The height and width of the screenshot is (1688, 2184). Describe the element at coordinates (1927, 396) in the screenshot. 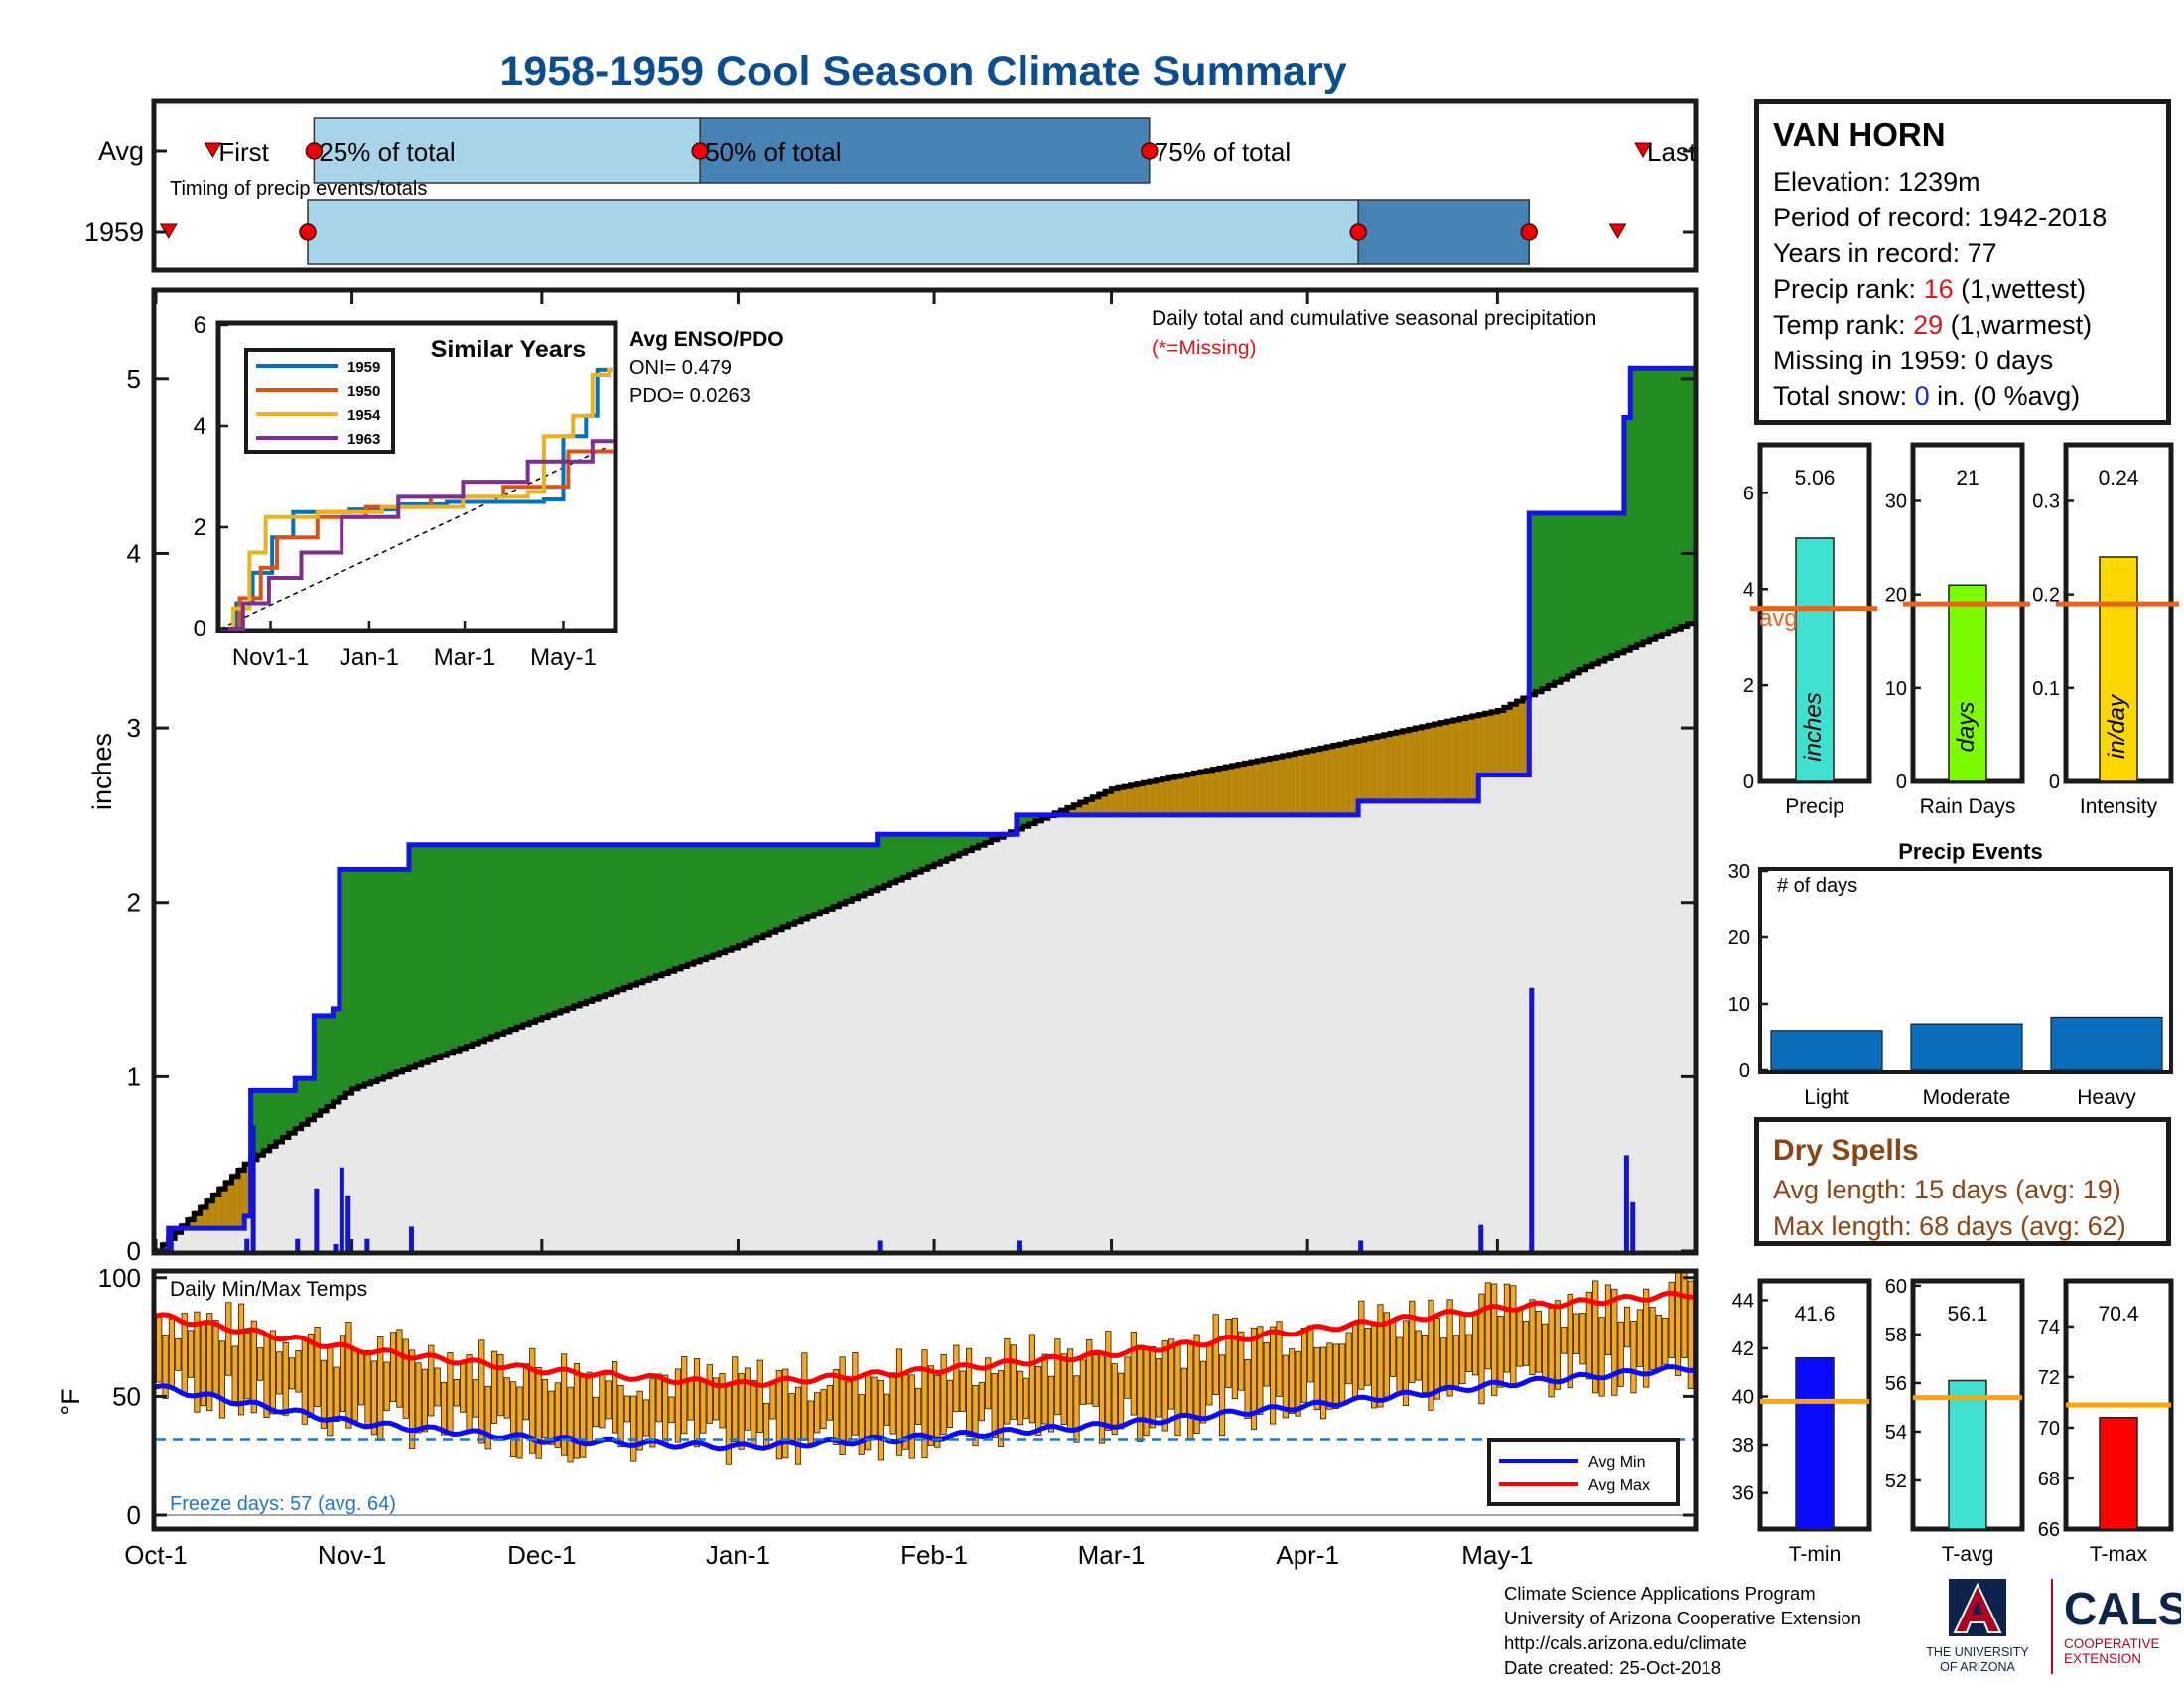

I see `total-snow: Total snow: 0 in. (0 %avg)` at that location.